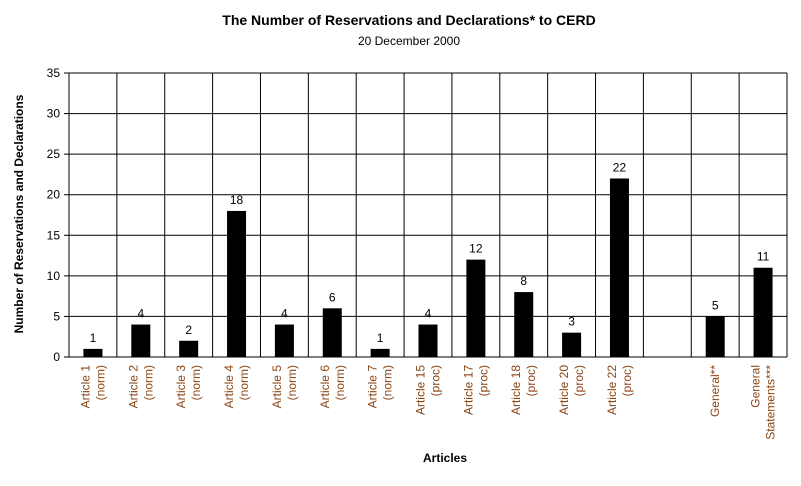 This screenshot has width=801, height=486. I want to click on category-label: Article 15 (proc), so click(428, 390).